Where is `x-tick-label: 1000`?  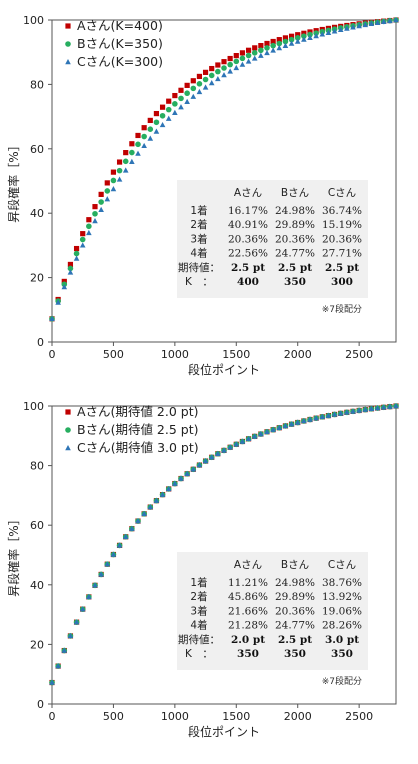
x-tick-label: 1000 is located at coordinates (175, 354).